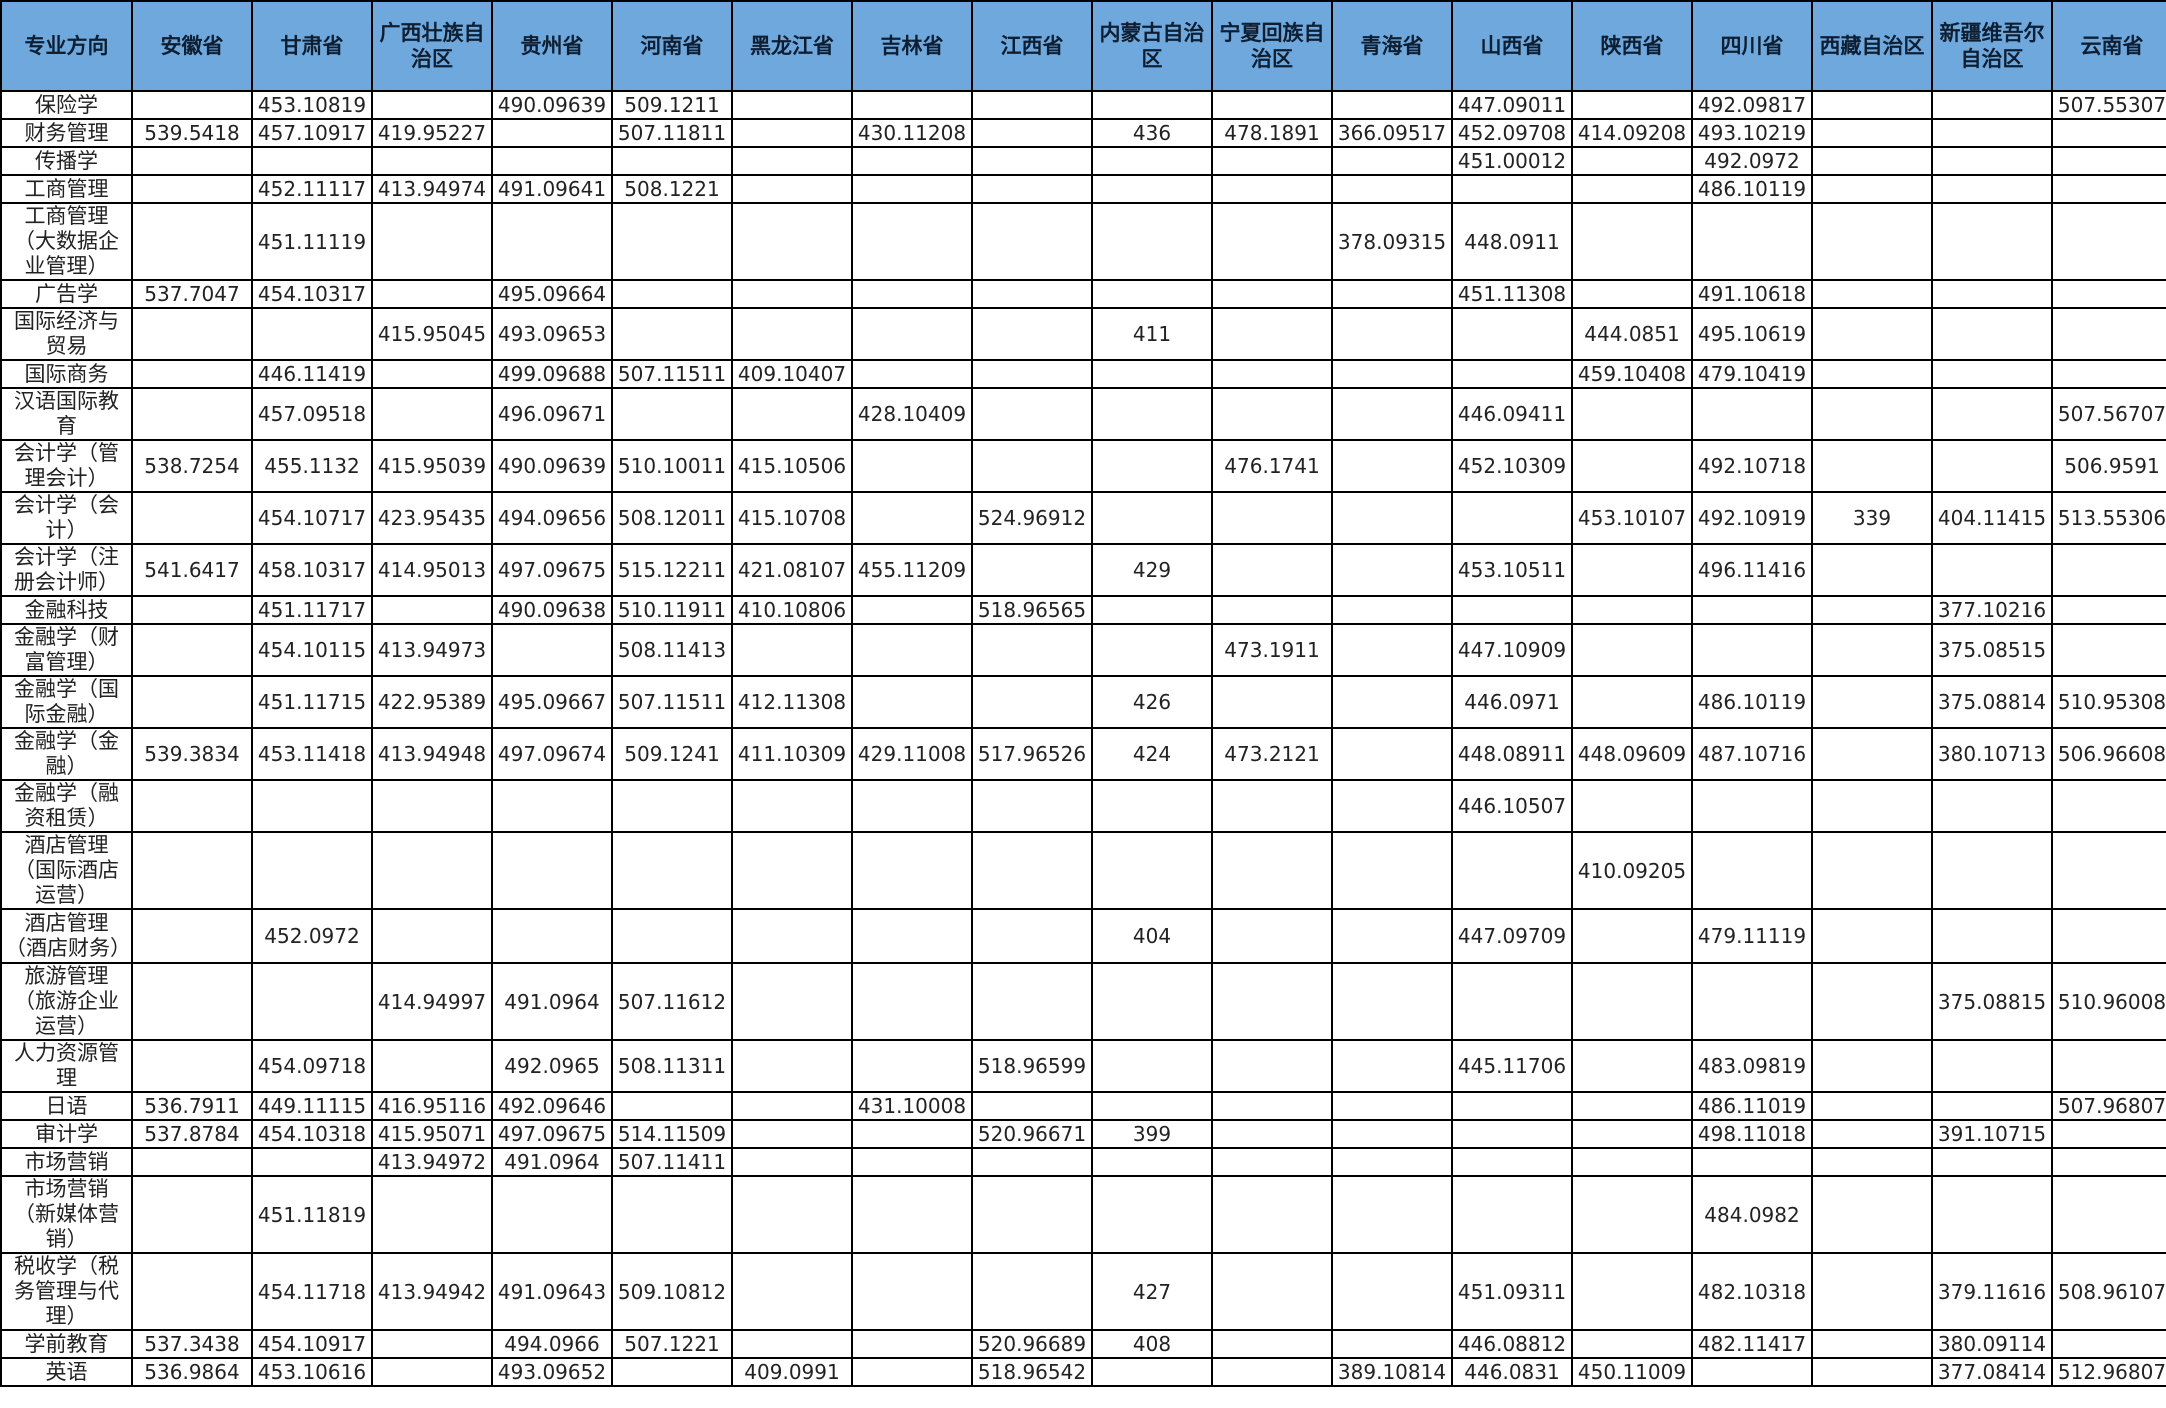  Describe the element at coordinates (1872, 46) in the screenshot. I see `header-province: 西藏自治区` at that location.